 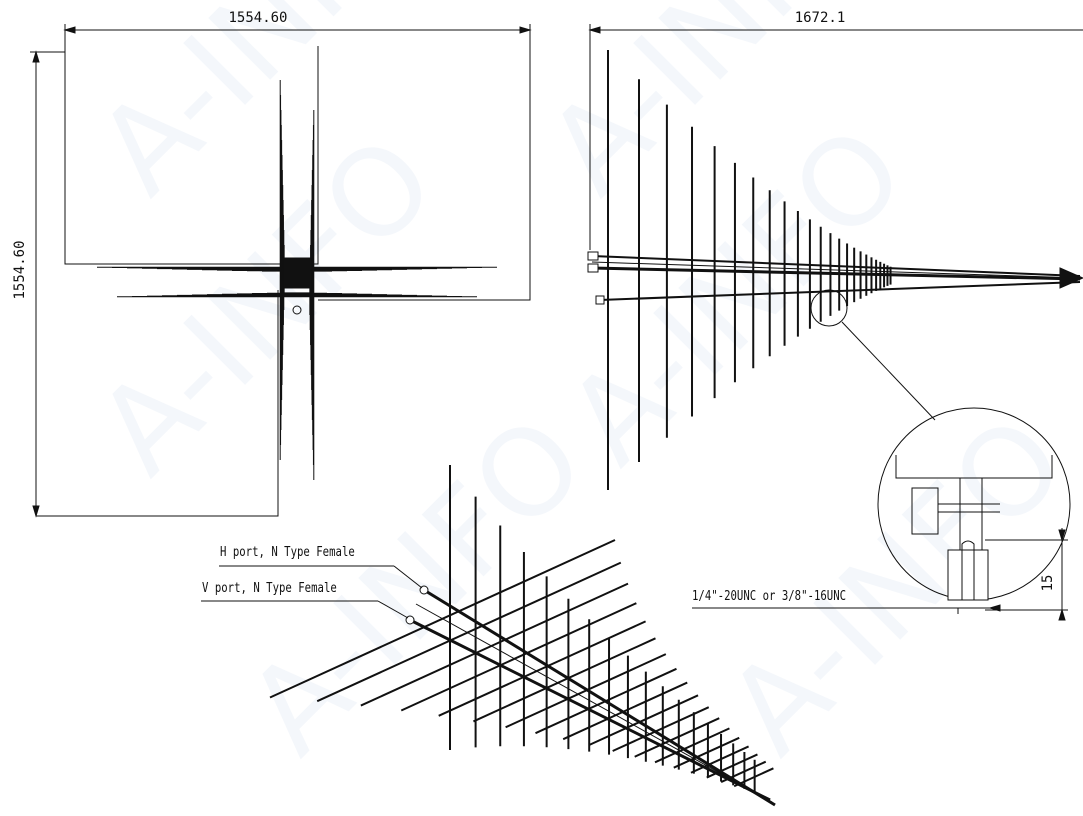 I want to click on h-port-label: H port, N Type Female, so click(x=287, y=552).